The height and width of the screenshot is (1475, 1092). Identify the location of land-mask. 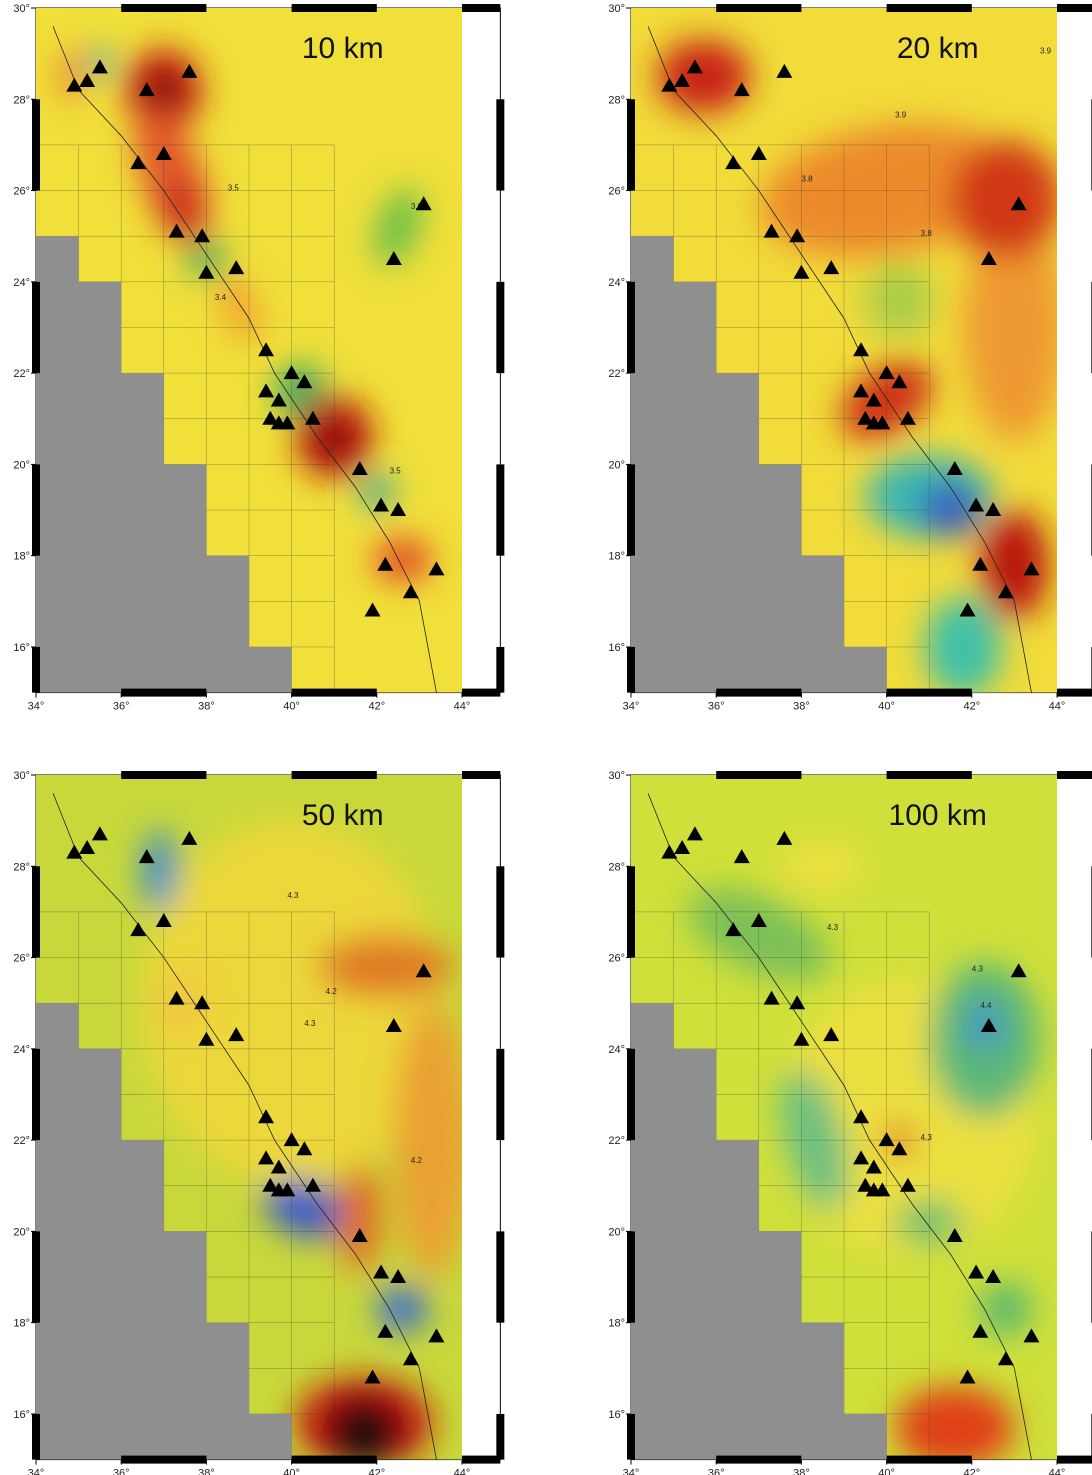
(759, 464).